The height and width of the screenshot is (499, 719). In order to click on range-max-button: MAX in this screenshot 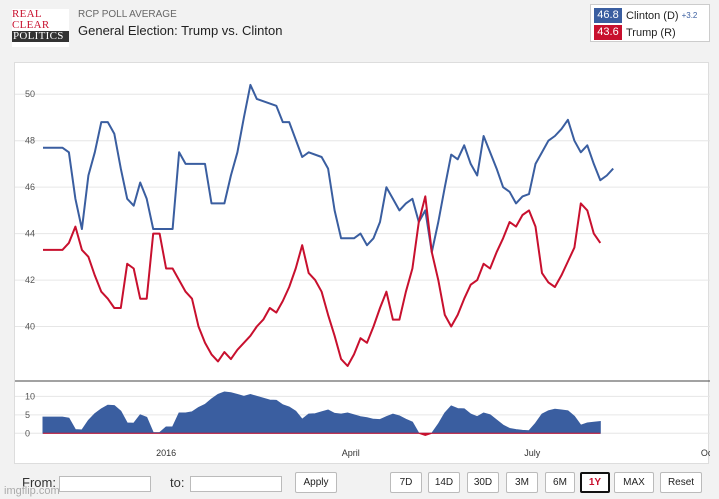, I will do `click(634, 482)`.